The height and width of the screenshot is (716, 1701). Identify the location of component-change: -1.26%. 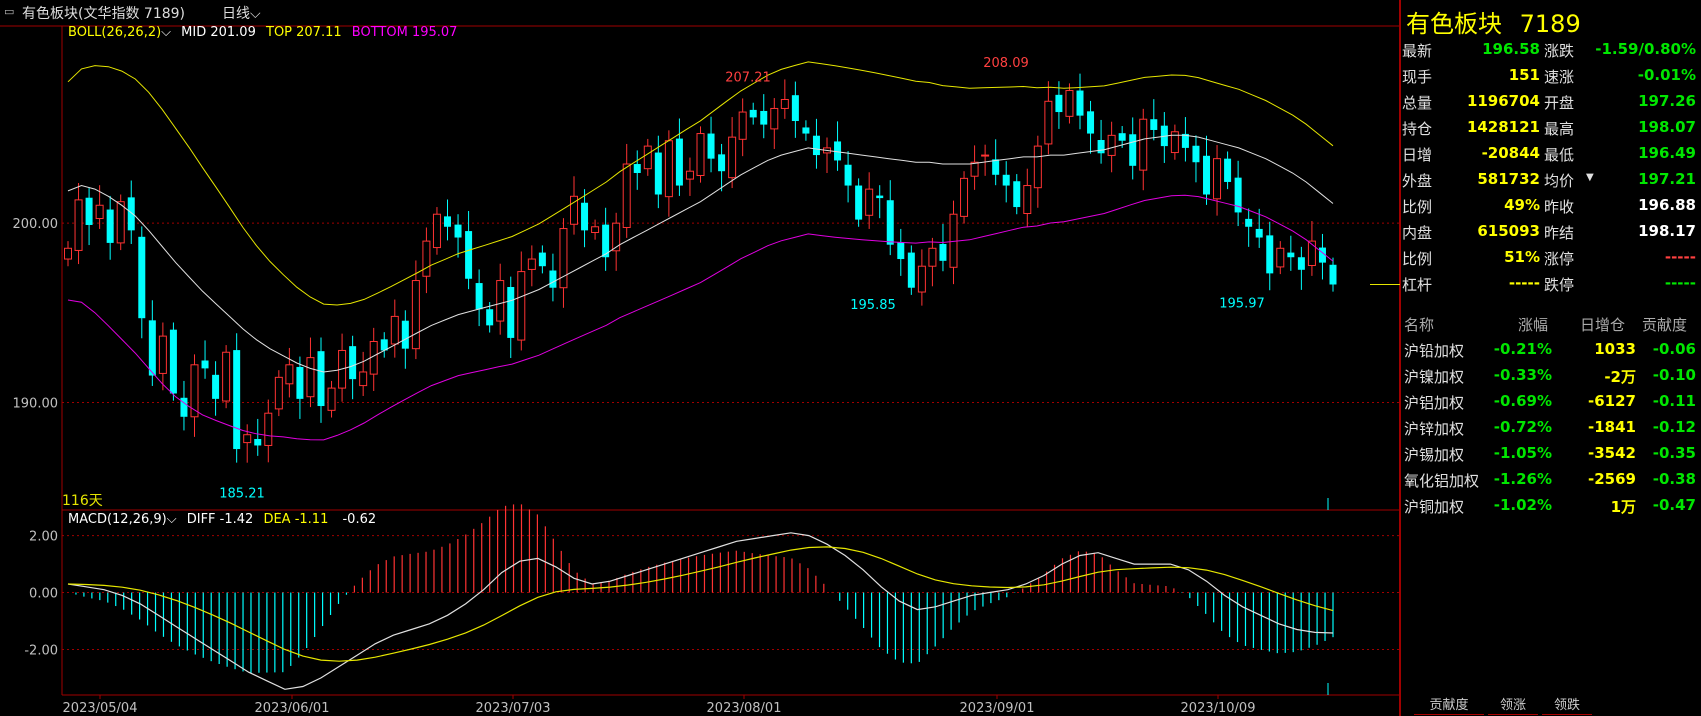
(1522, 479).